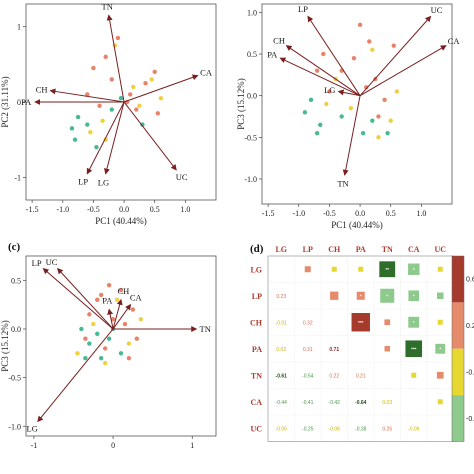 The width and height of the screenshot is (474, 474). I want to click on loading-label: LG, so click(32, 428).